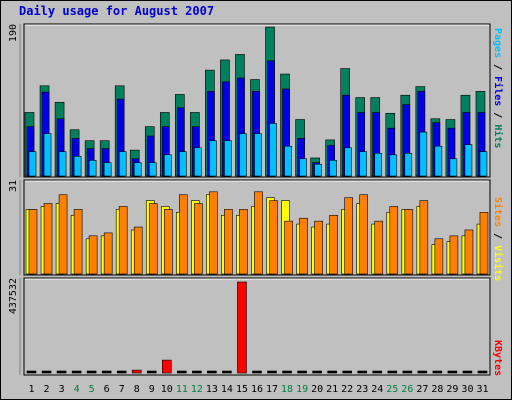  What do you see at coordinates (407, 389) in the screenshot?
I see `x-tick-label: 26` at bounding box center [407, 389].